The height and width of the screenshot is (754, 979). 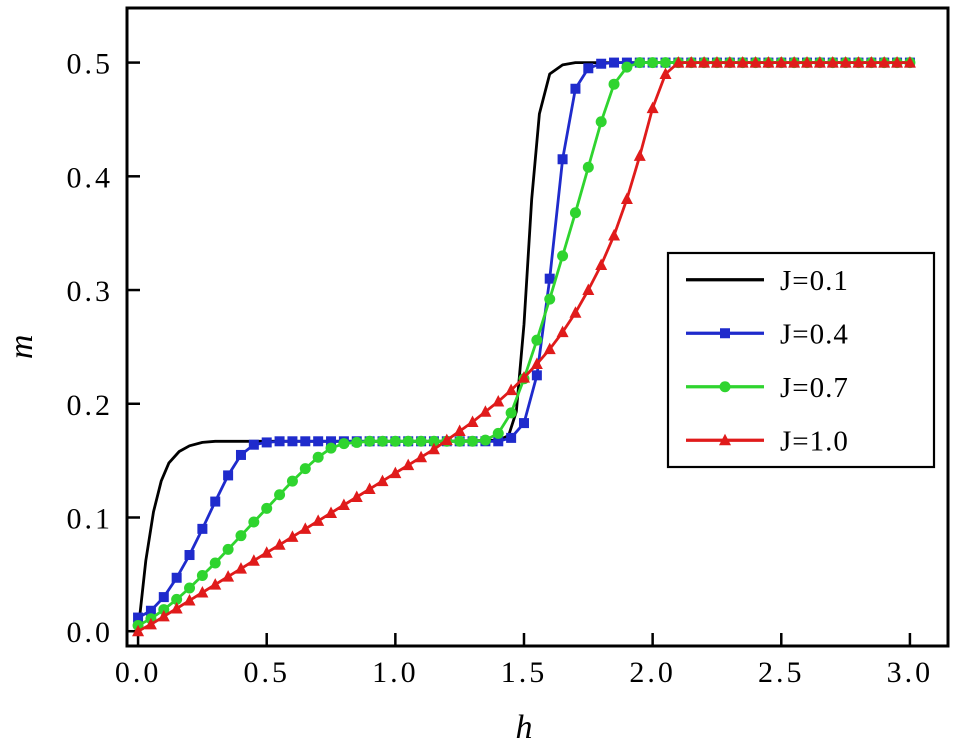 What do you see at coordinates (814, 334) in the screenshot?
I see `legend-entry-label: J=0.4` at bounding box center [814, 334].